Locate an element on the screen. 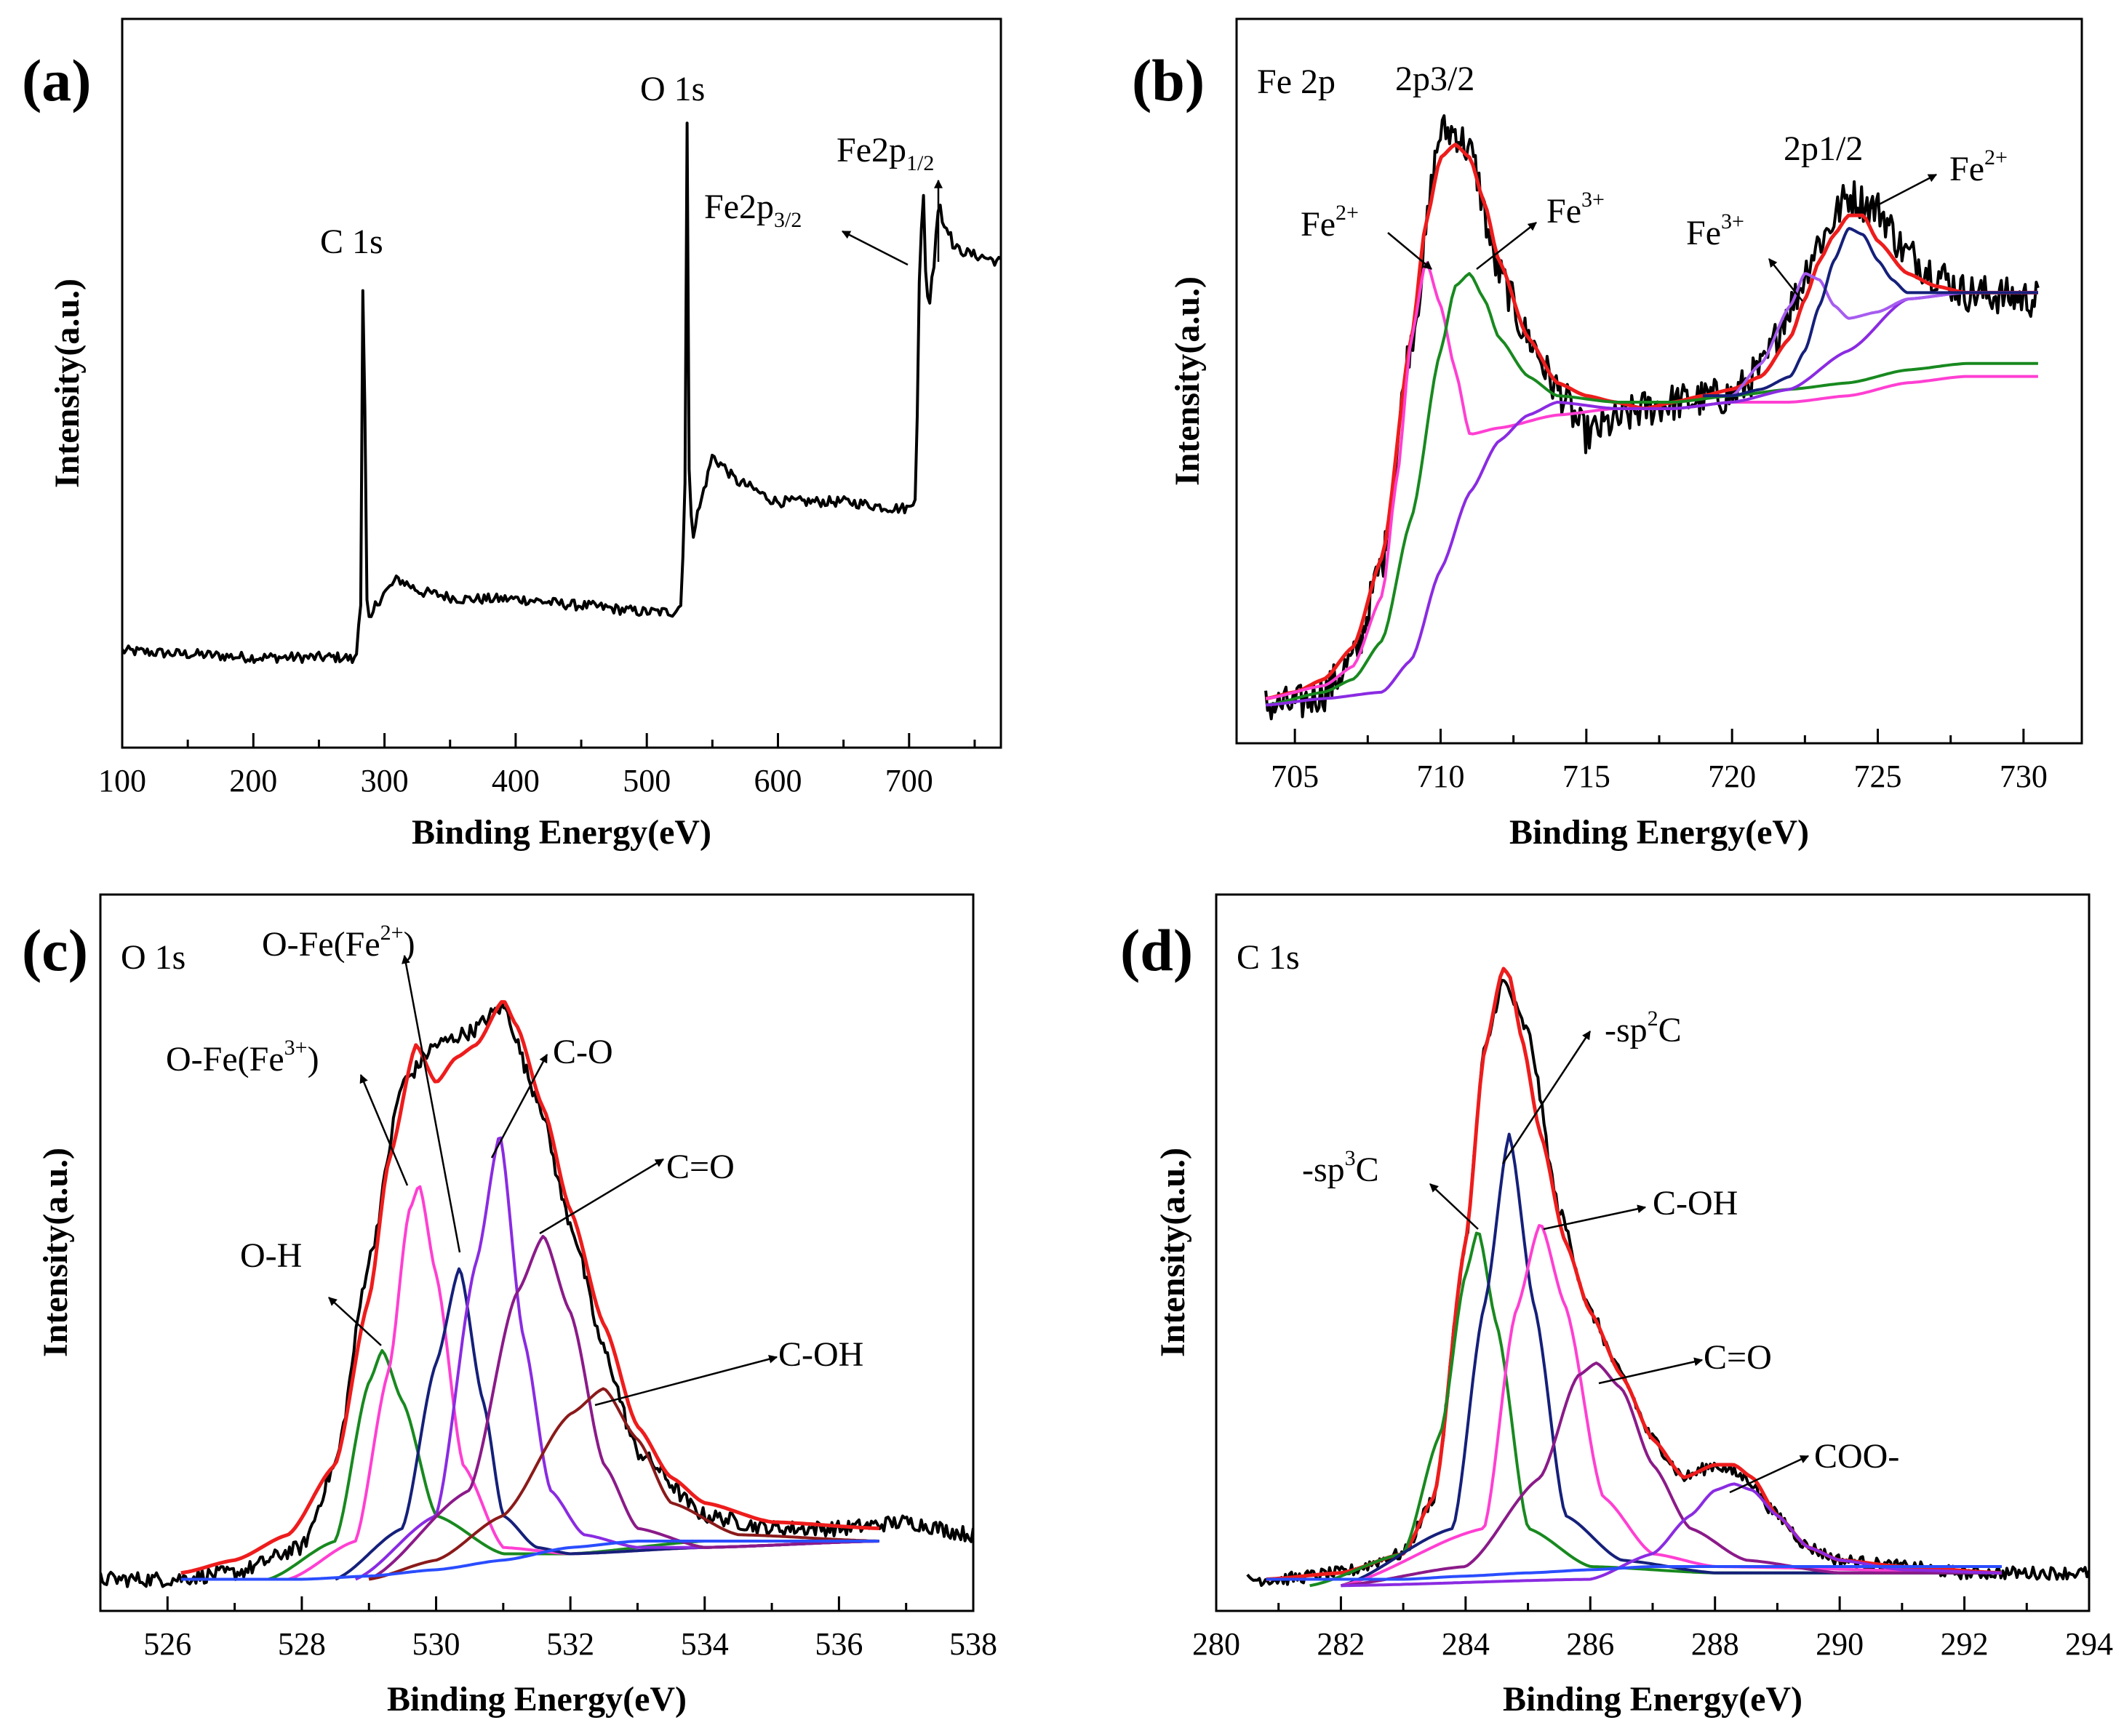  chart-title: Fe 2p is located at coordinates (1296, 82).